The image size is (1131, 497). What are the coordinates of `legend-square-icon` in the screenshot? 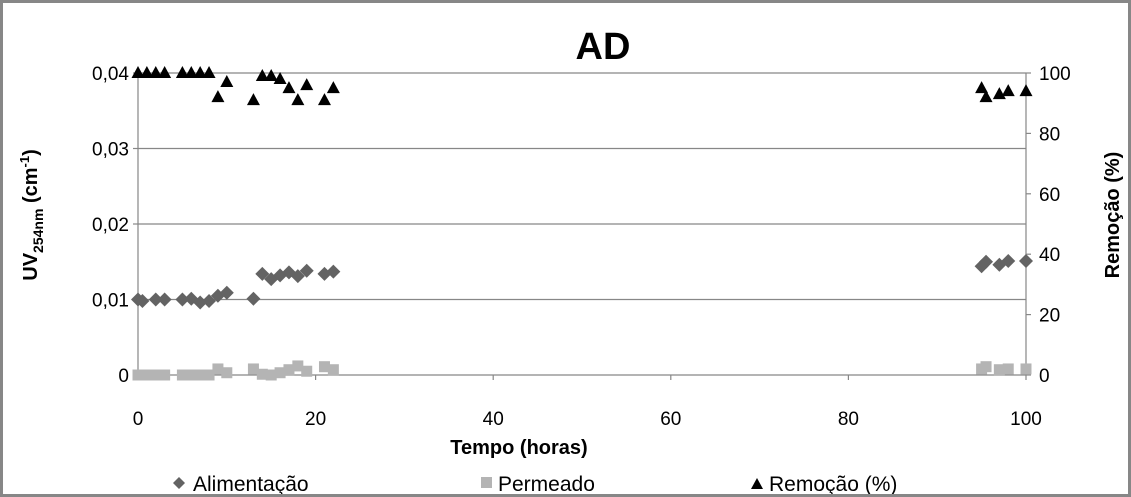 It's located at (486, 482).